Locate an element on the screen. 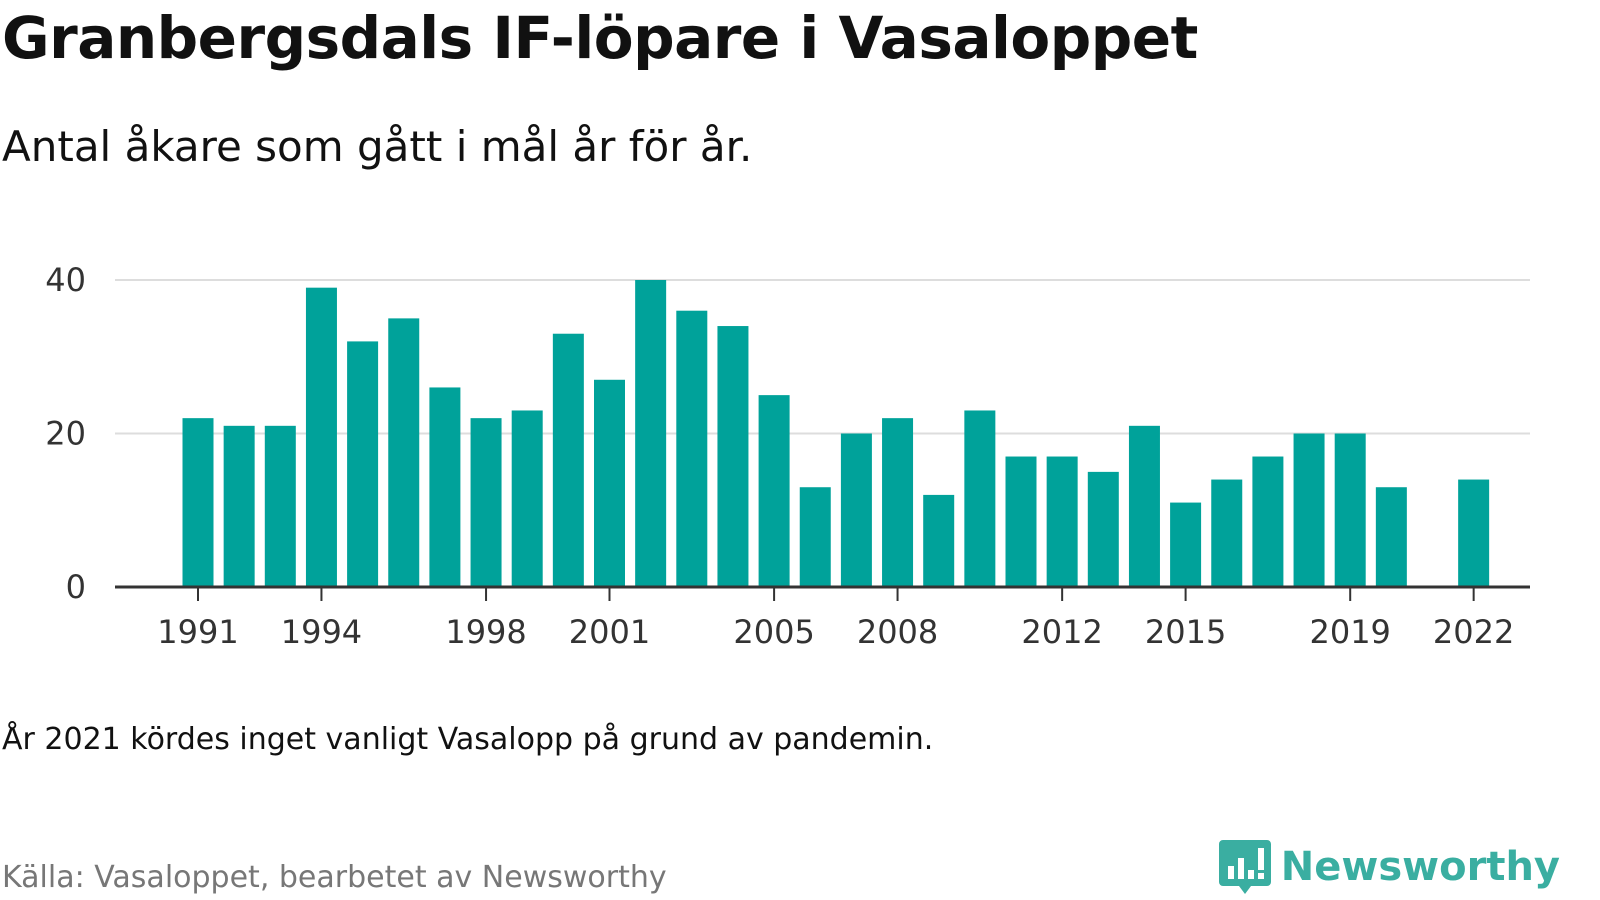  newsworthy-logo-icon is located at coordinates (1244, 867).